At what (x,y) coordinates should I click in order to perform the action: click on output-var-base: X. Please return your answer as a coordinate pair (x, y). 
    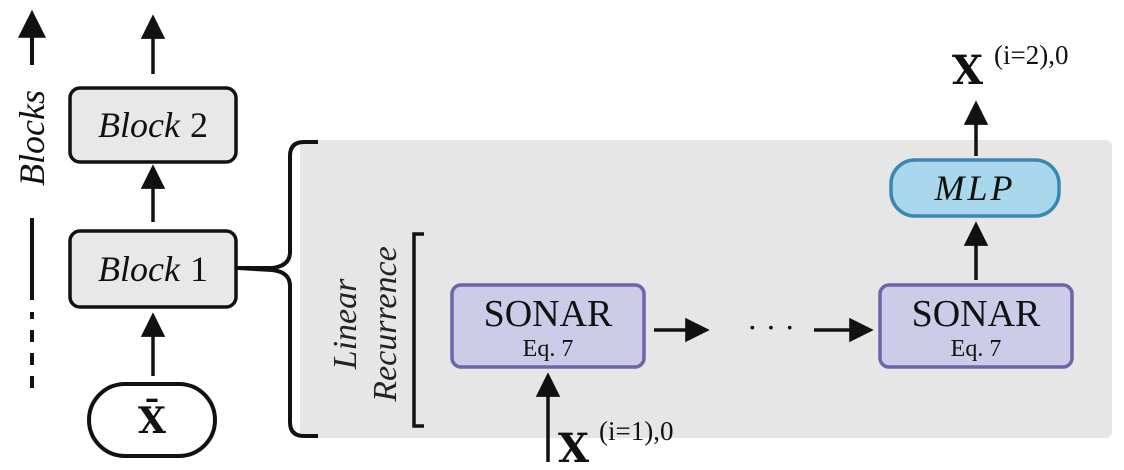
    Looking at the image, I should click on (967, 70).